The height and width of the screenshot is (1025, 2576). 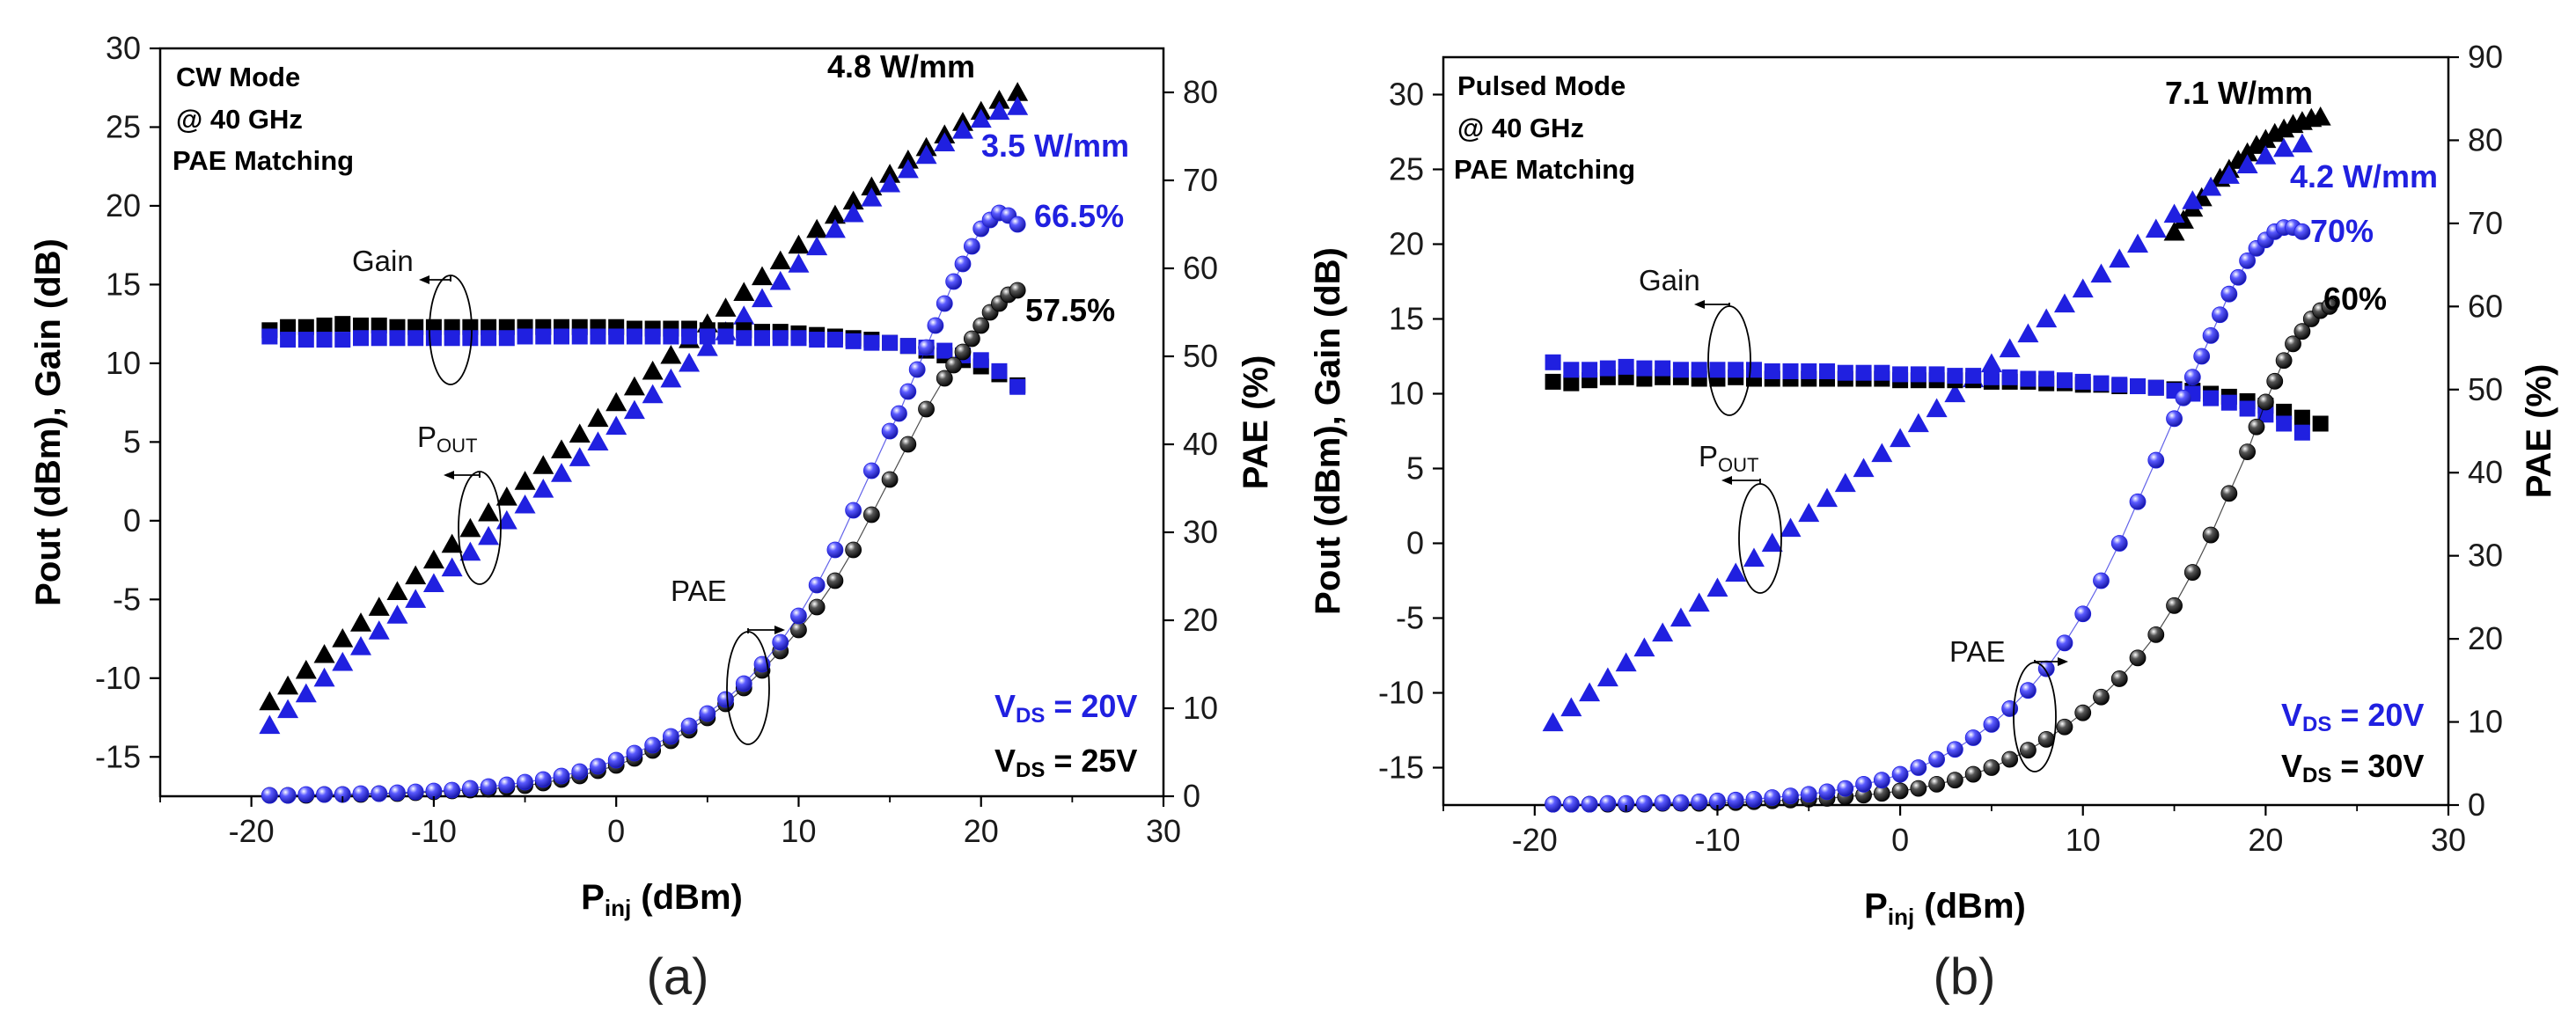 I want to click on y-left-tick-label: 15, so click(x=123, y=284).